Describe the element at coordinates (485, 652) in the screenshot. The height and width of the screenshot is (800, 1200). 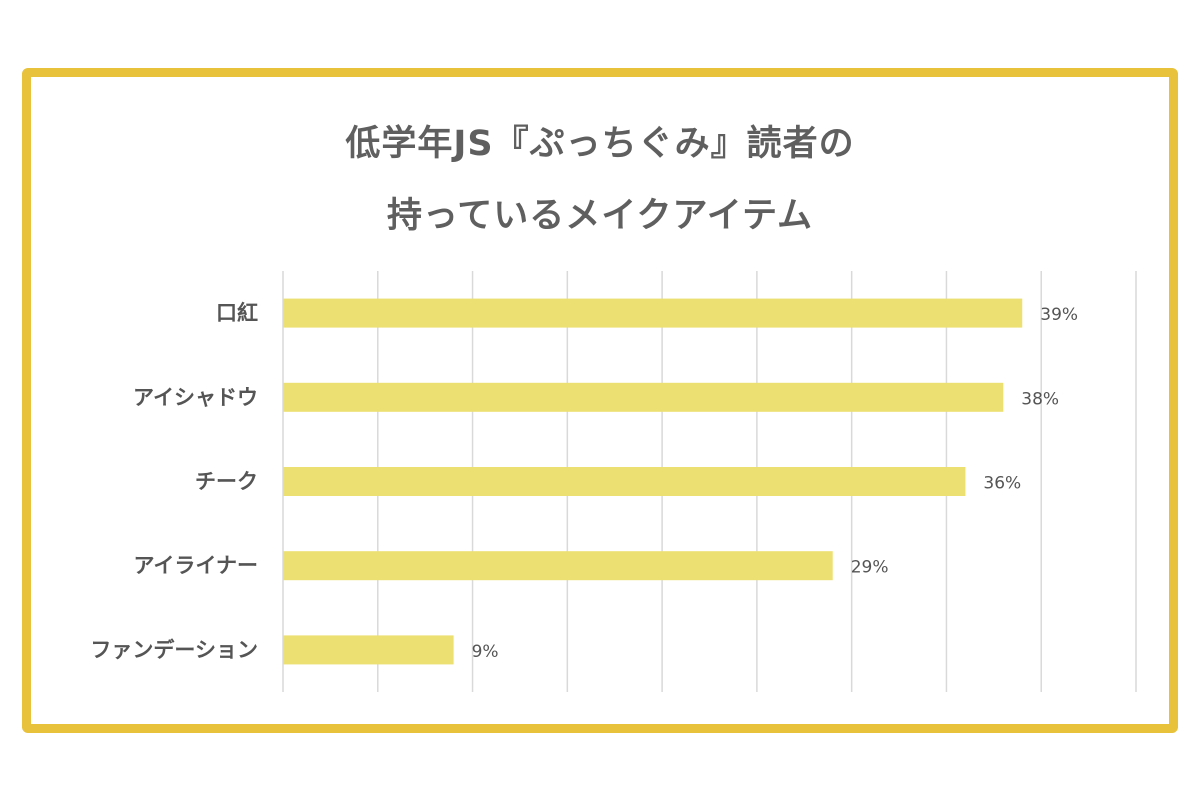
I see `value-label: 9%` at that location.